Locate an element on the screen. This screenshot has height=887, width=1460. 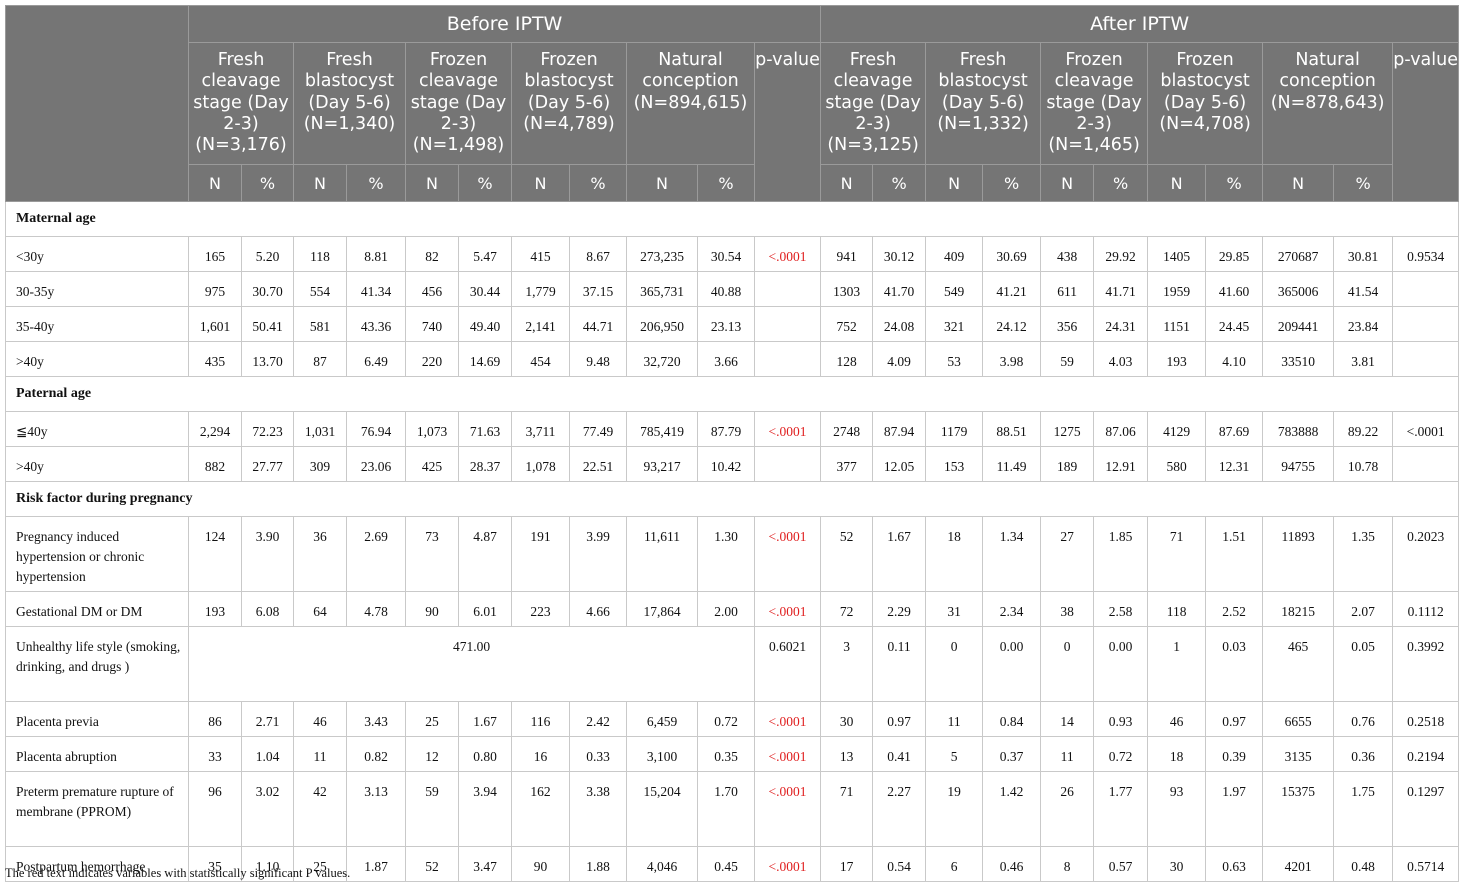
after-percent-cell: 30.81 is located at coordinates (1363, 254).